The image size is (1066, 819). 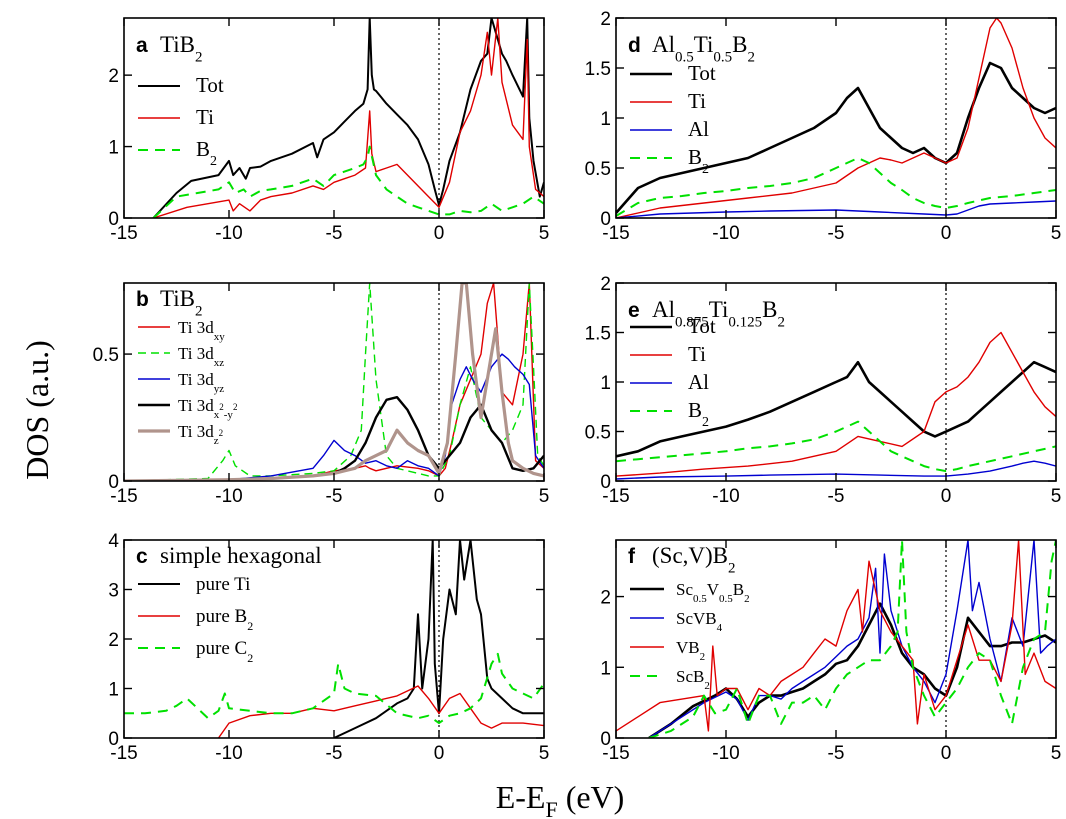 I want to click on legend-label: Ti 3dx2-y2, so click(x=207, y=408).